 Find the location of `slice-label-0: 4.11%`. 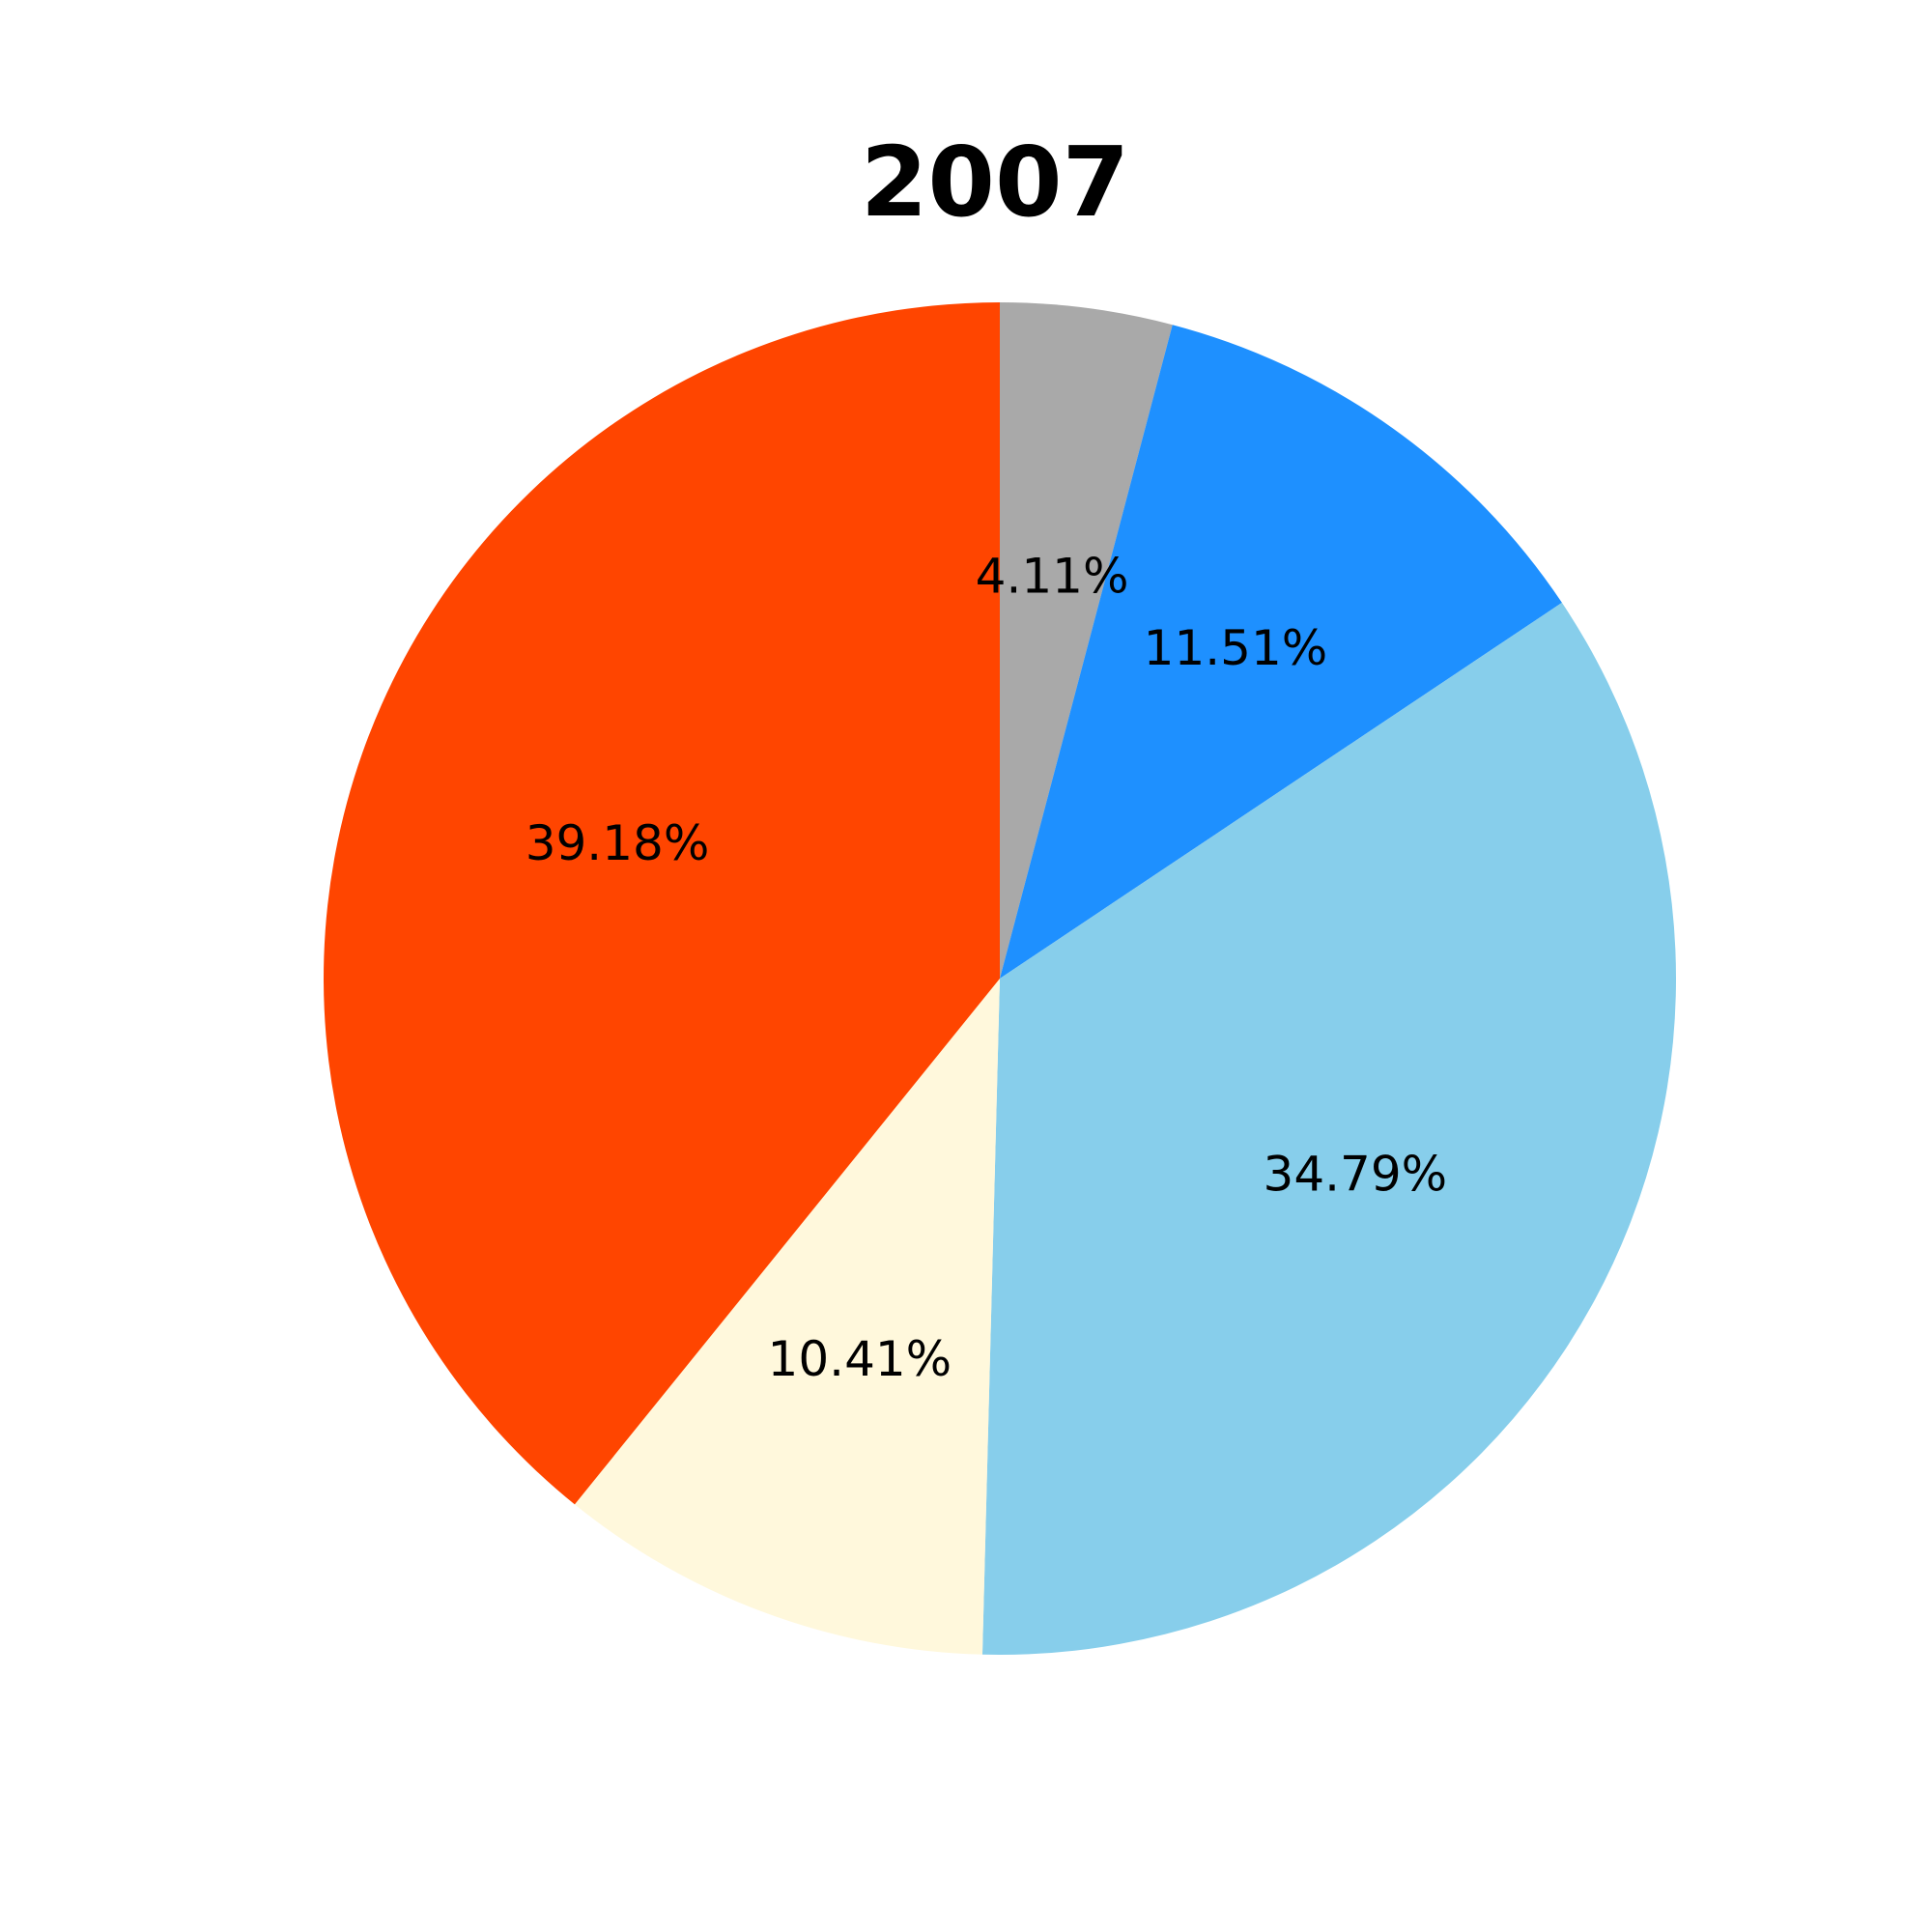

slice-label-0: 4.11% is located at coordinates (1052, 577).